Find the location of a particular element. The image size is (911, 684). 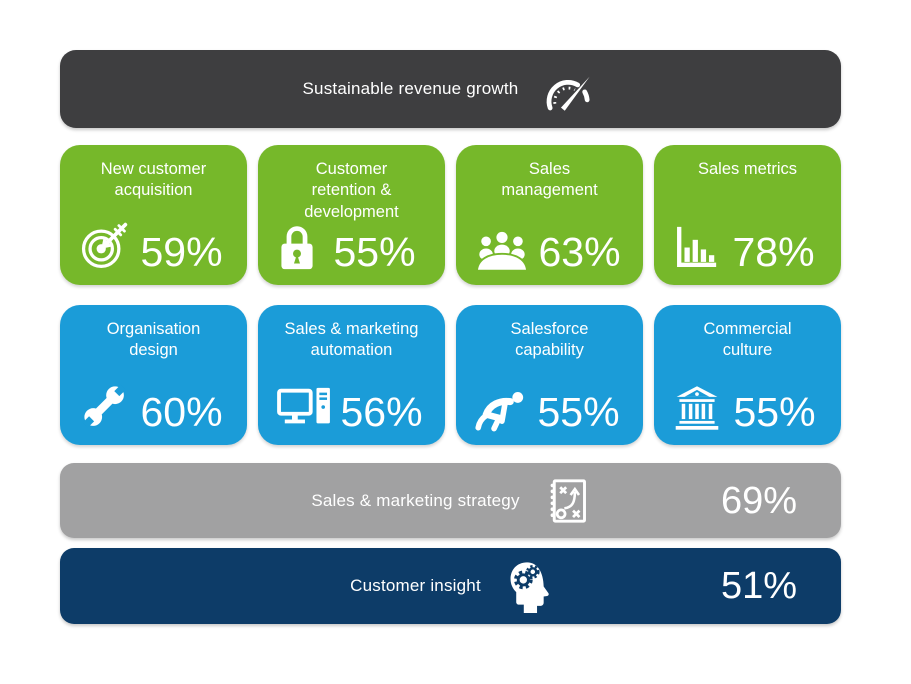

sales-marketing-strategy-bar: Sales & marketing strategy 69% is located at coordinates (450, 500).